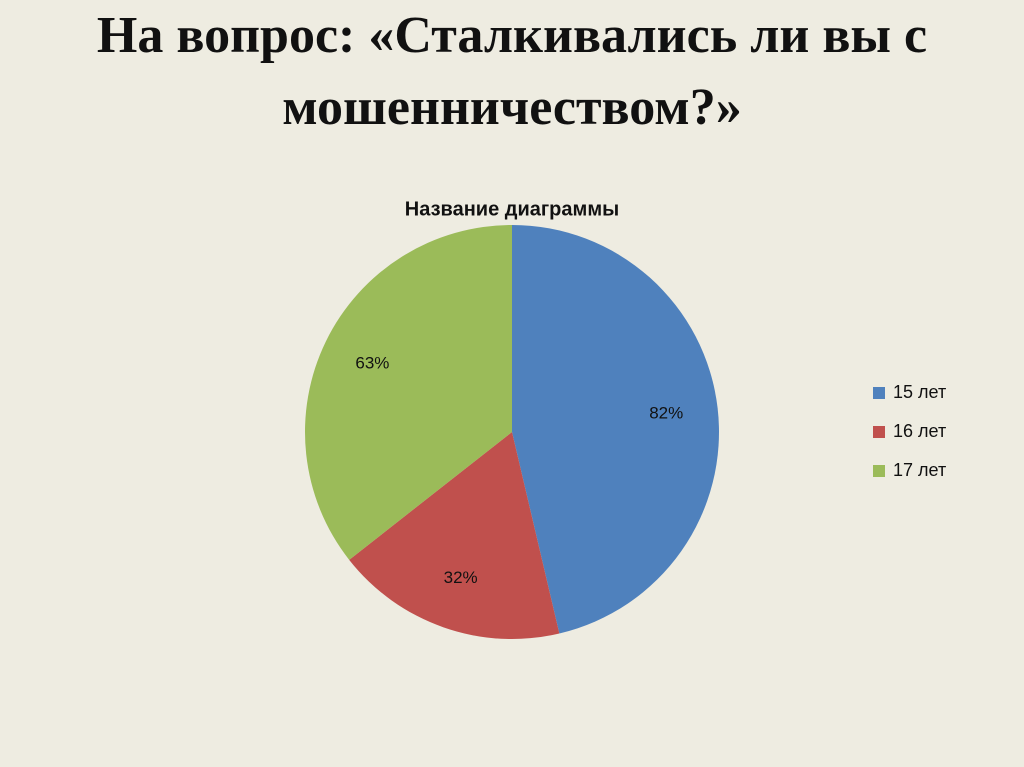 The height and width of the screenshot is (767, 1024). What do you see at coordinates (666, 413) in the screenshot?
I see `data-label: 82%` at bounding box center [666, 413].